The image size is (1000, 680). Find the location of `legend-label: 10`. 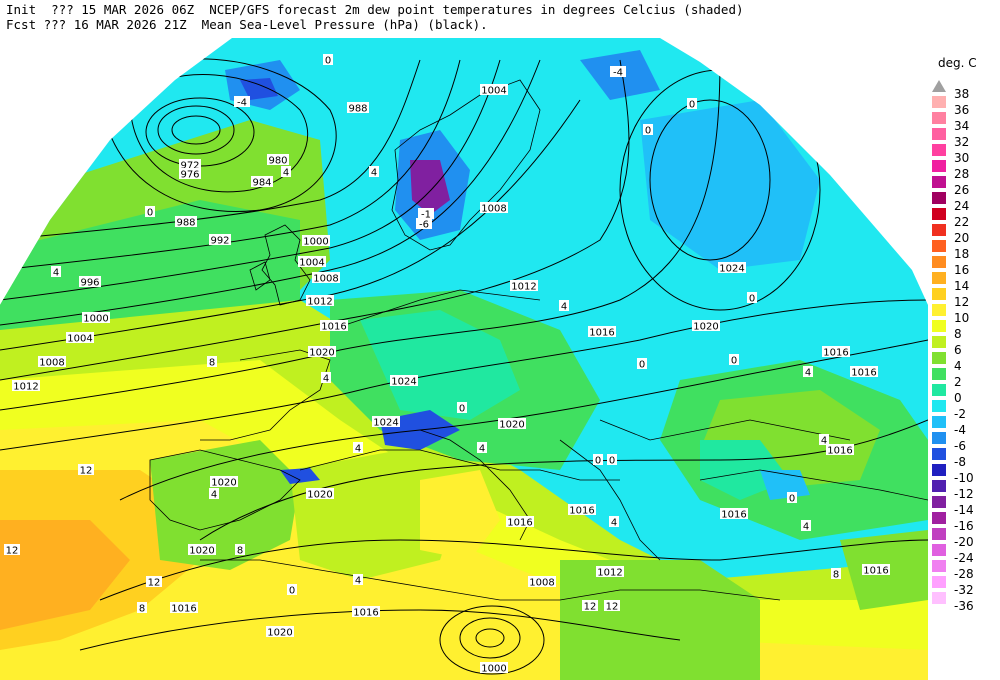

legend-label: 10 is located at coordinates (962, 318).